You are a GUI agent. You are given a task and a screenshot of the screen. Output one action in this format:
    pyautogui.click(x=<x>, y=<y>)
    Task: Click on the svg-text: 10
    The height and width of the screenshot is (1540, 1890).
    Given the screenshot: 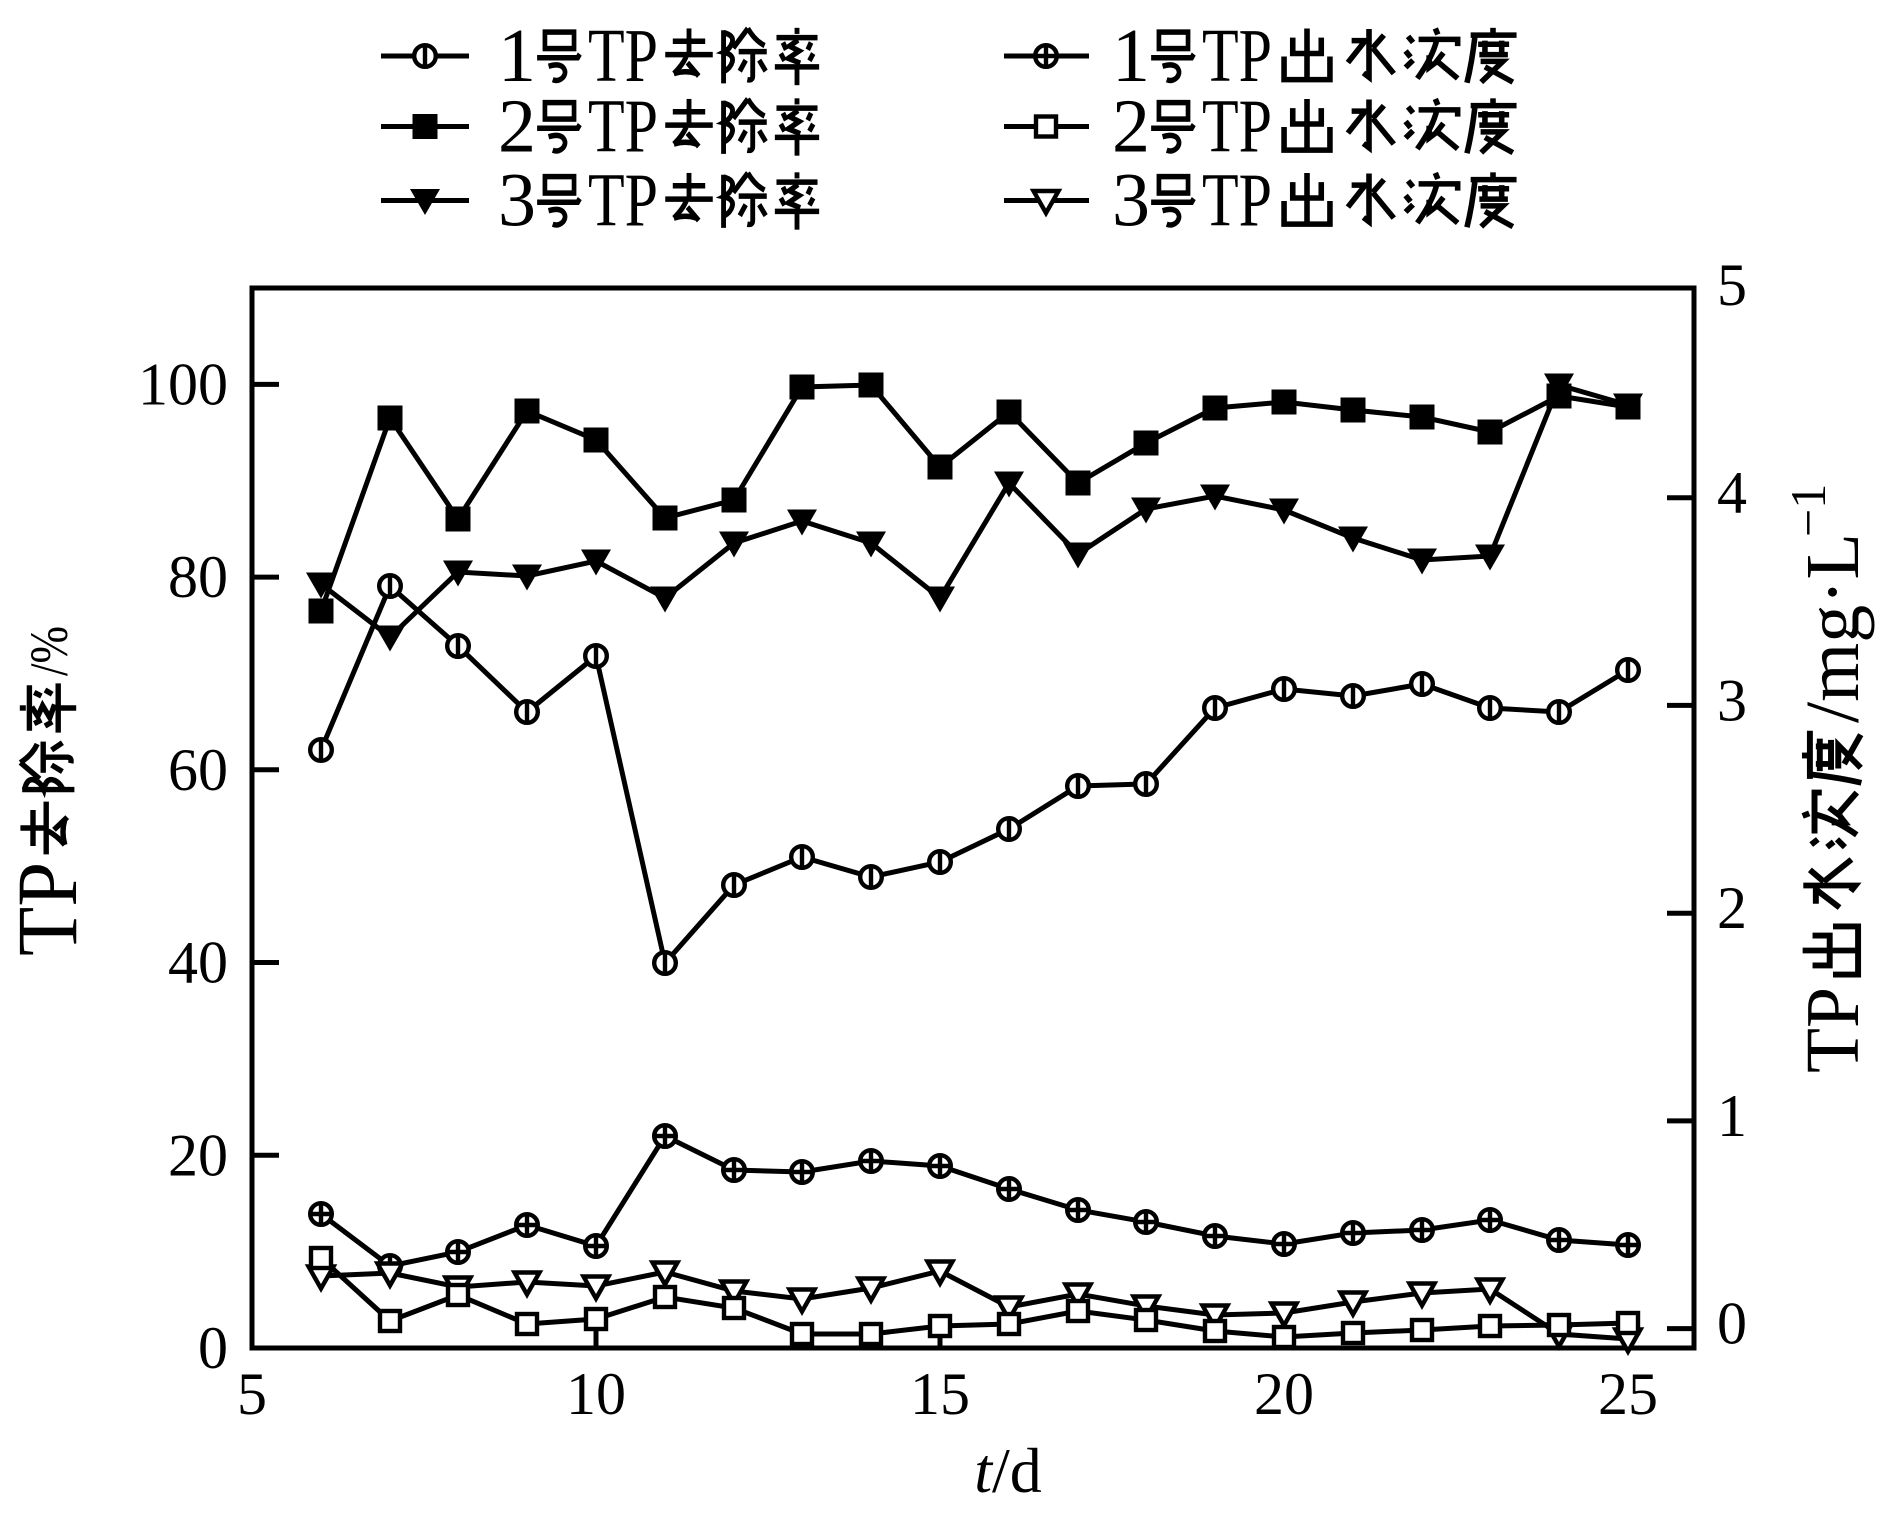 What is the action you would take?
    pyautogui.click(x=596, y=1394)
    